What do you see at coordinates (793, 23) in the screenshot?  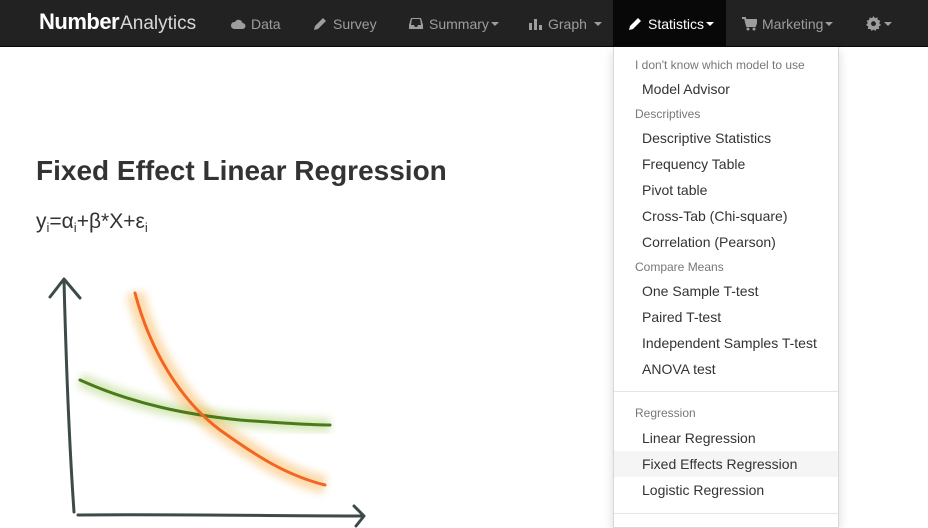 I see `nav-marketing-label: Marketing` at bounding box center [793, 23].